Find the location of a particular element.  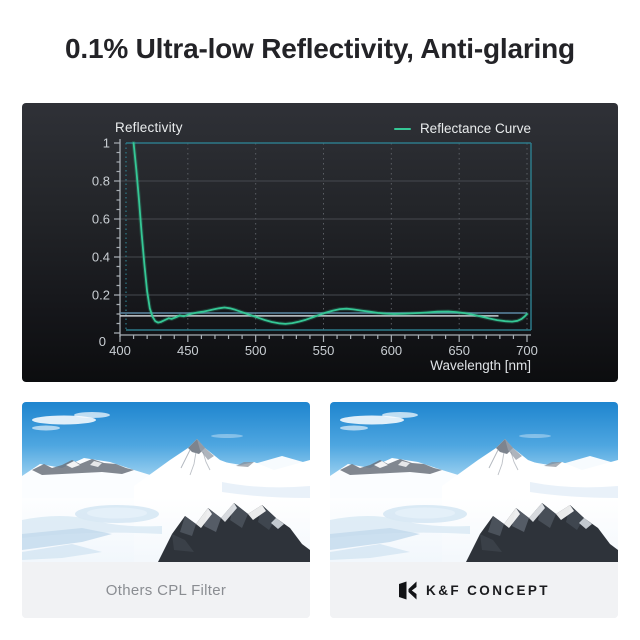

chart-legend: Reflectance Curve is located at coordinates (462, 128).